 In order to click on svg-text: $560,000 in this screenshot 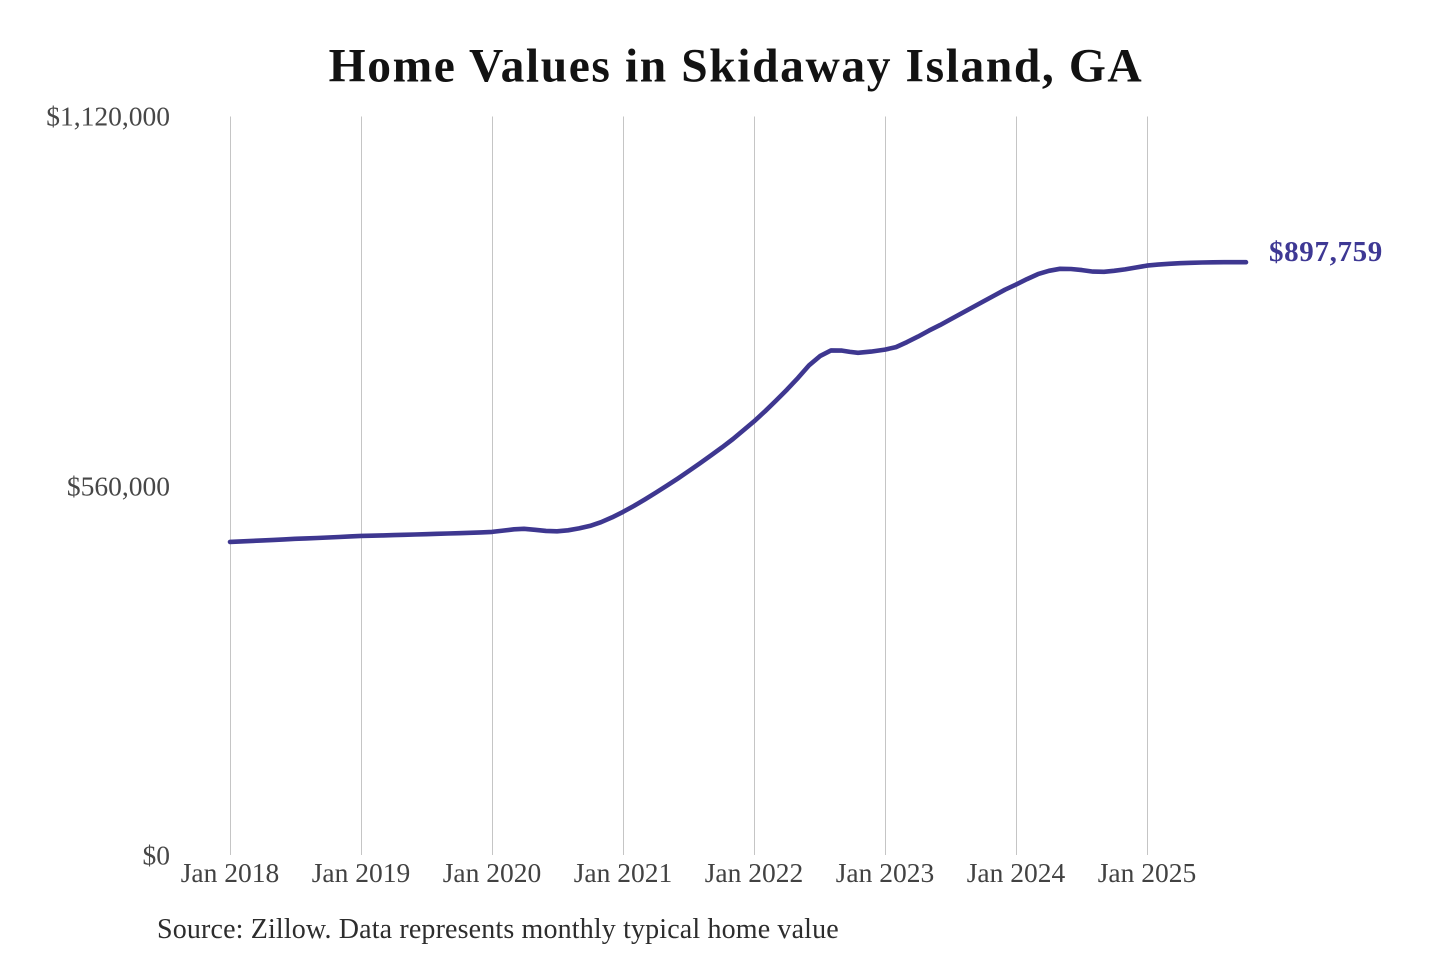, I will do `click(118, 485)`.